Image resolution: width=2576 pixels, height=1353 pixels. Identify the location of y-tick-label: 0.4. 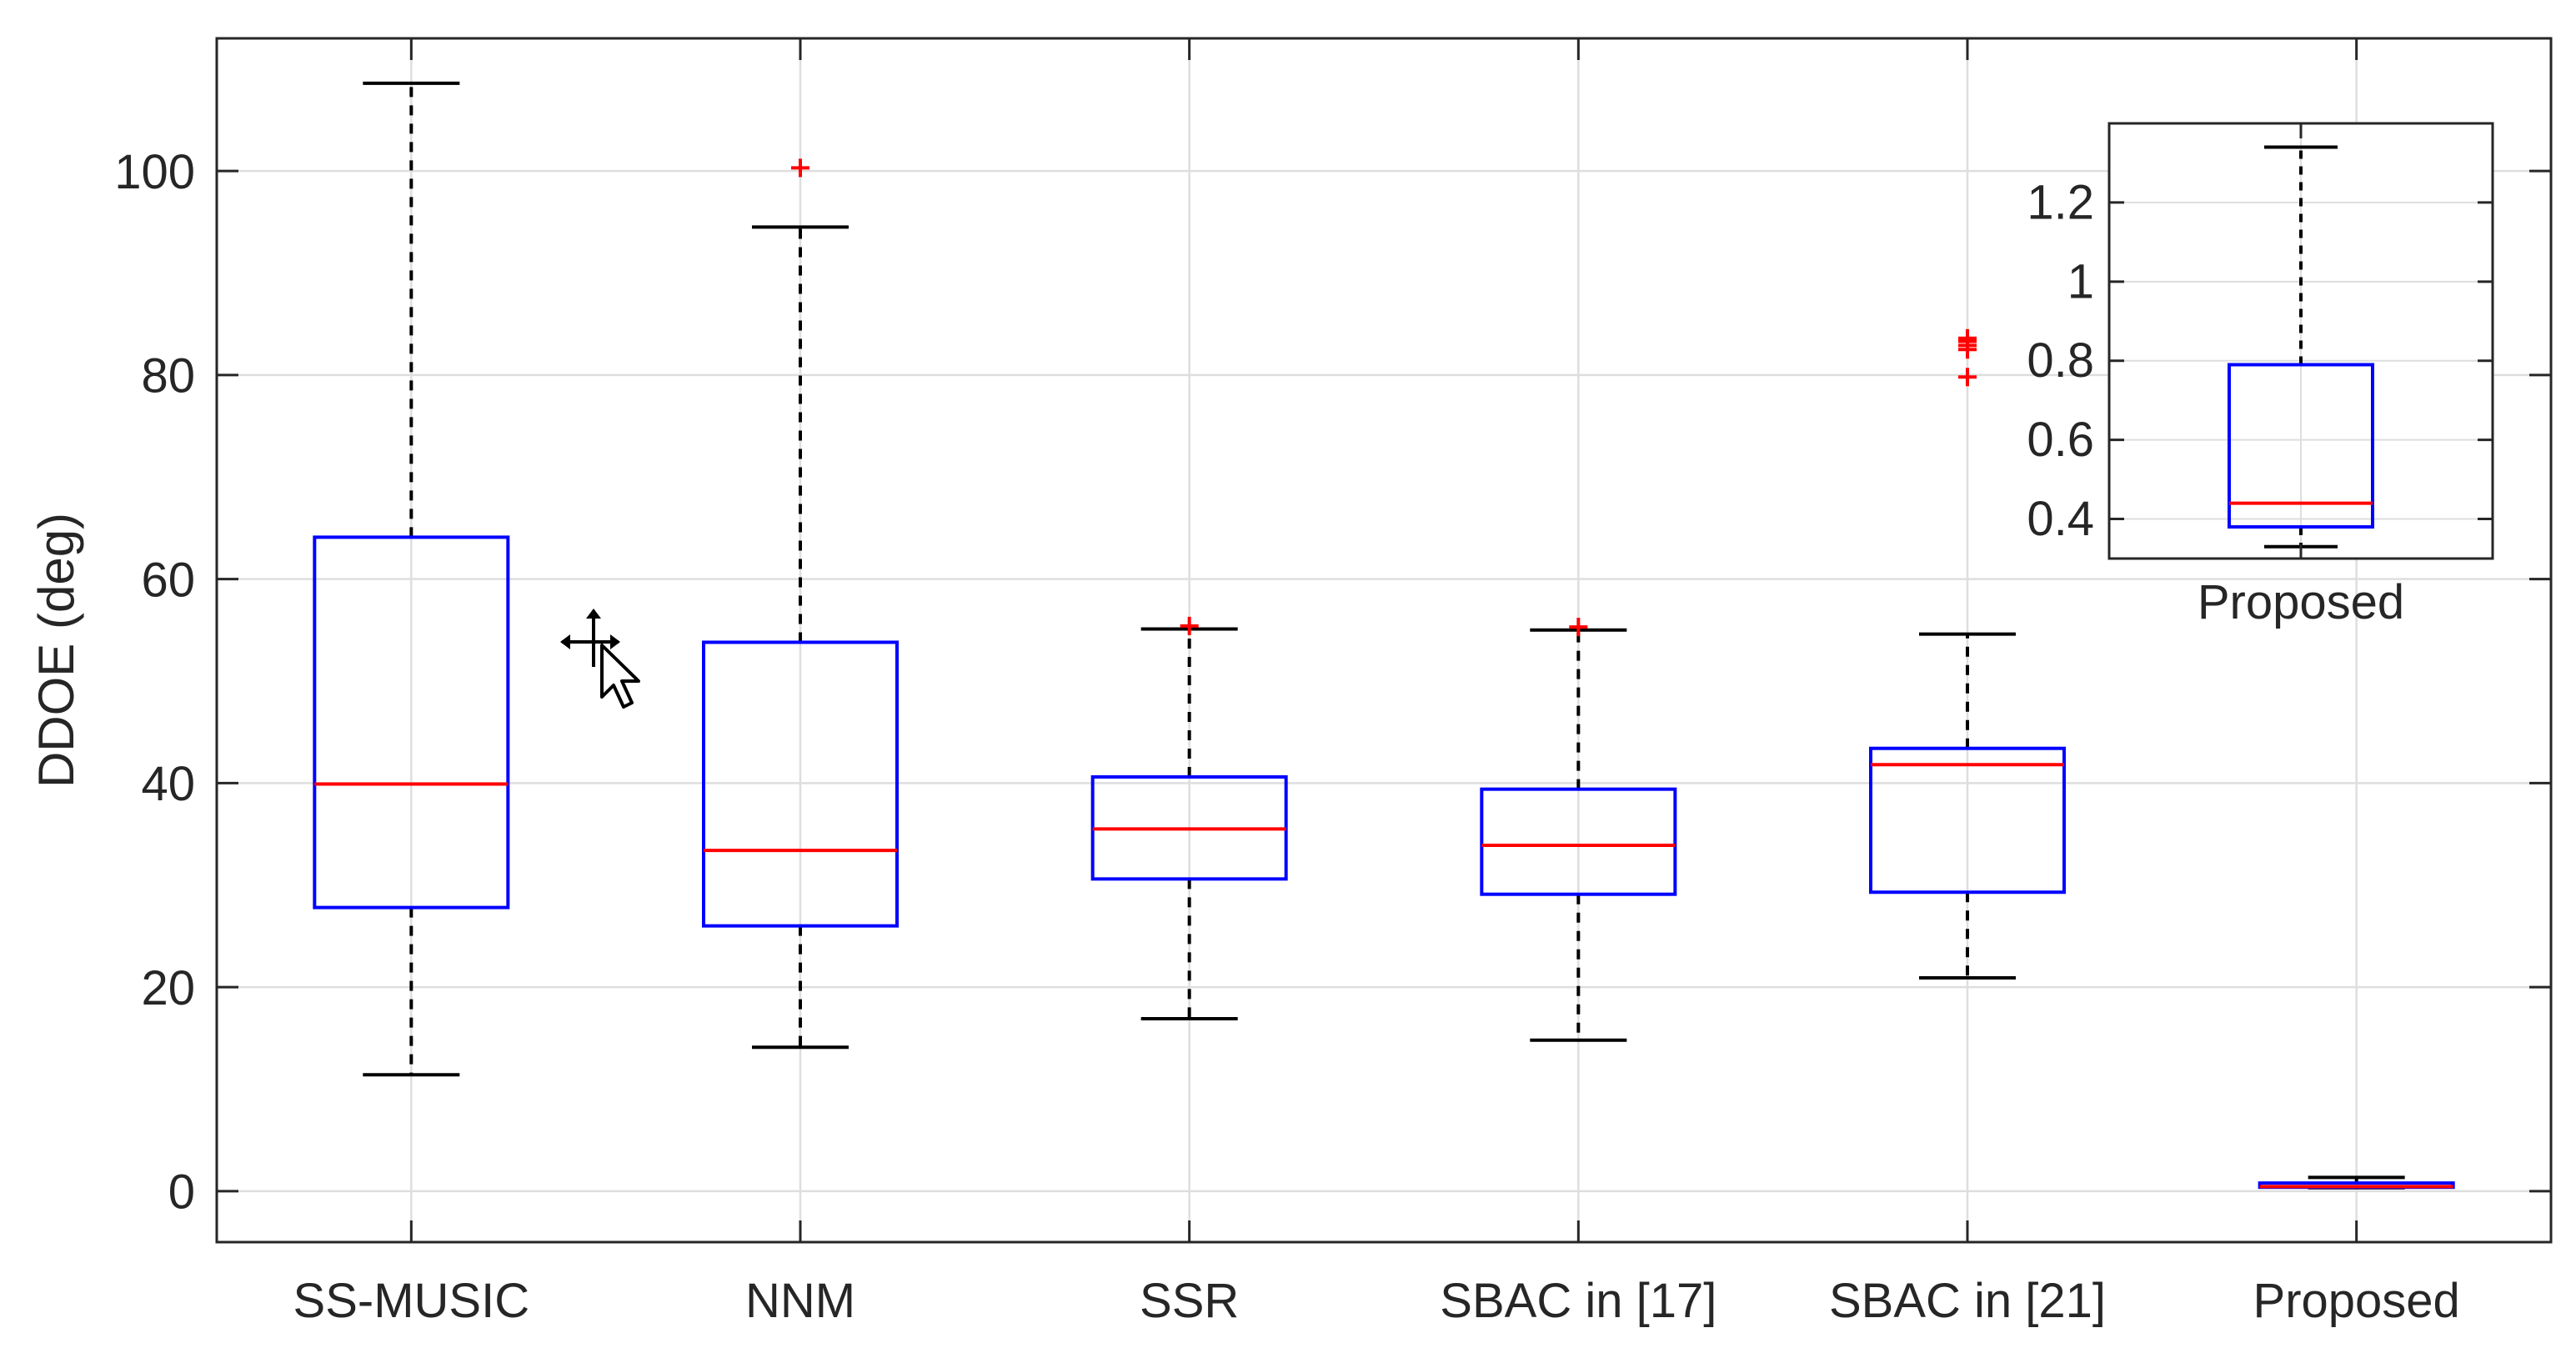
(2060, 519).